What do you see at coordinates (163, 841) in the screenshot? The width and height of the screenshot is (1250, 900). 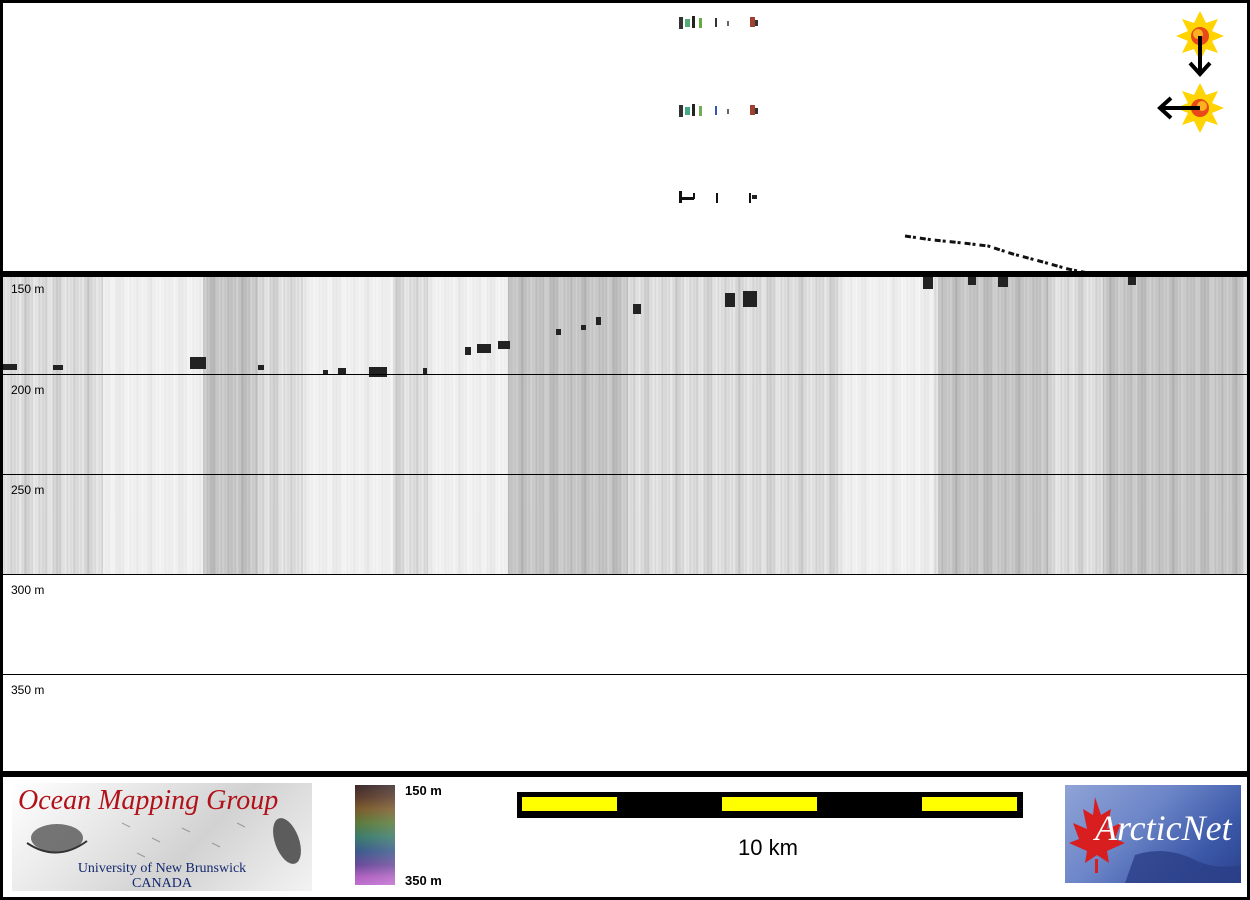 I see `fish-icon` at bounding box center [163, 841].